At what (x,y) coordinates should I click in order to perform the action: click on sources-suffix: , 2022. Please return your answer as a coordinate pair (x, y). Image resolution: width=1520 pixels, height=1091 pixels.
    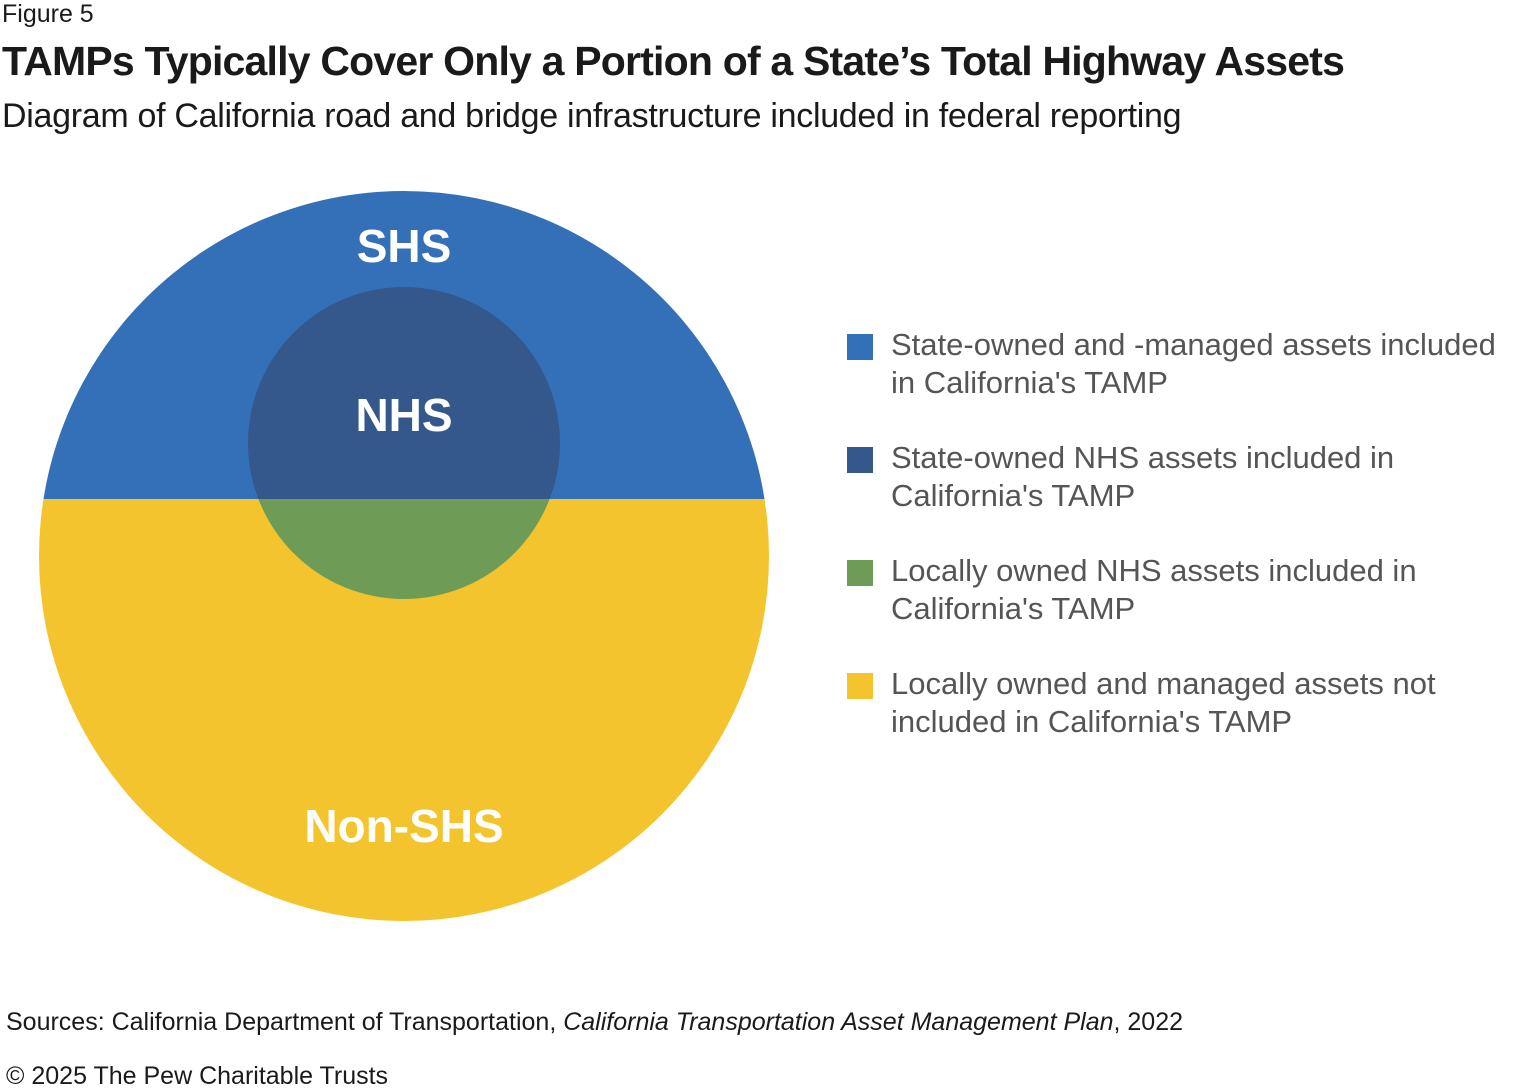
    Looking at the image, I should click on (1148, 1022).